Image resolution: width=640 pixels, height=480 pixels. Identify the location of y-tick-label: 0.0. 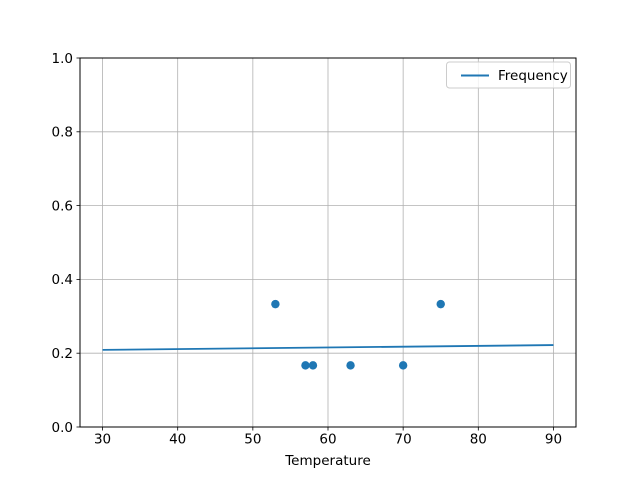
(62, 428).